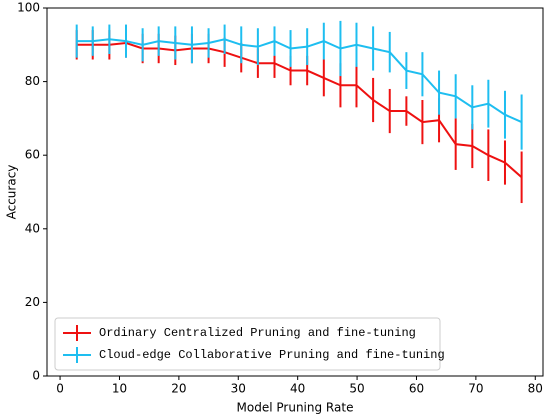 The image size is (550, 418). What do you see at coordinates (28, 8) in the screenshot?
I see `y-tick-label: 100` at bounding box center [28, 8].